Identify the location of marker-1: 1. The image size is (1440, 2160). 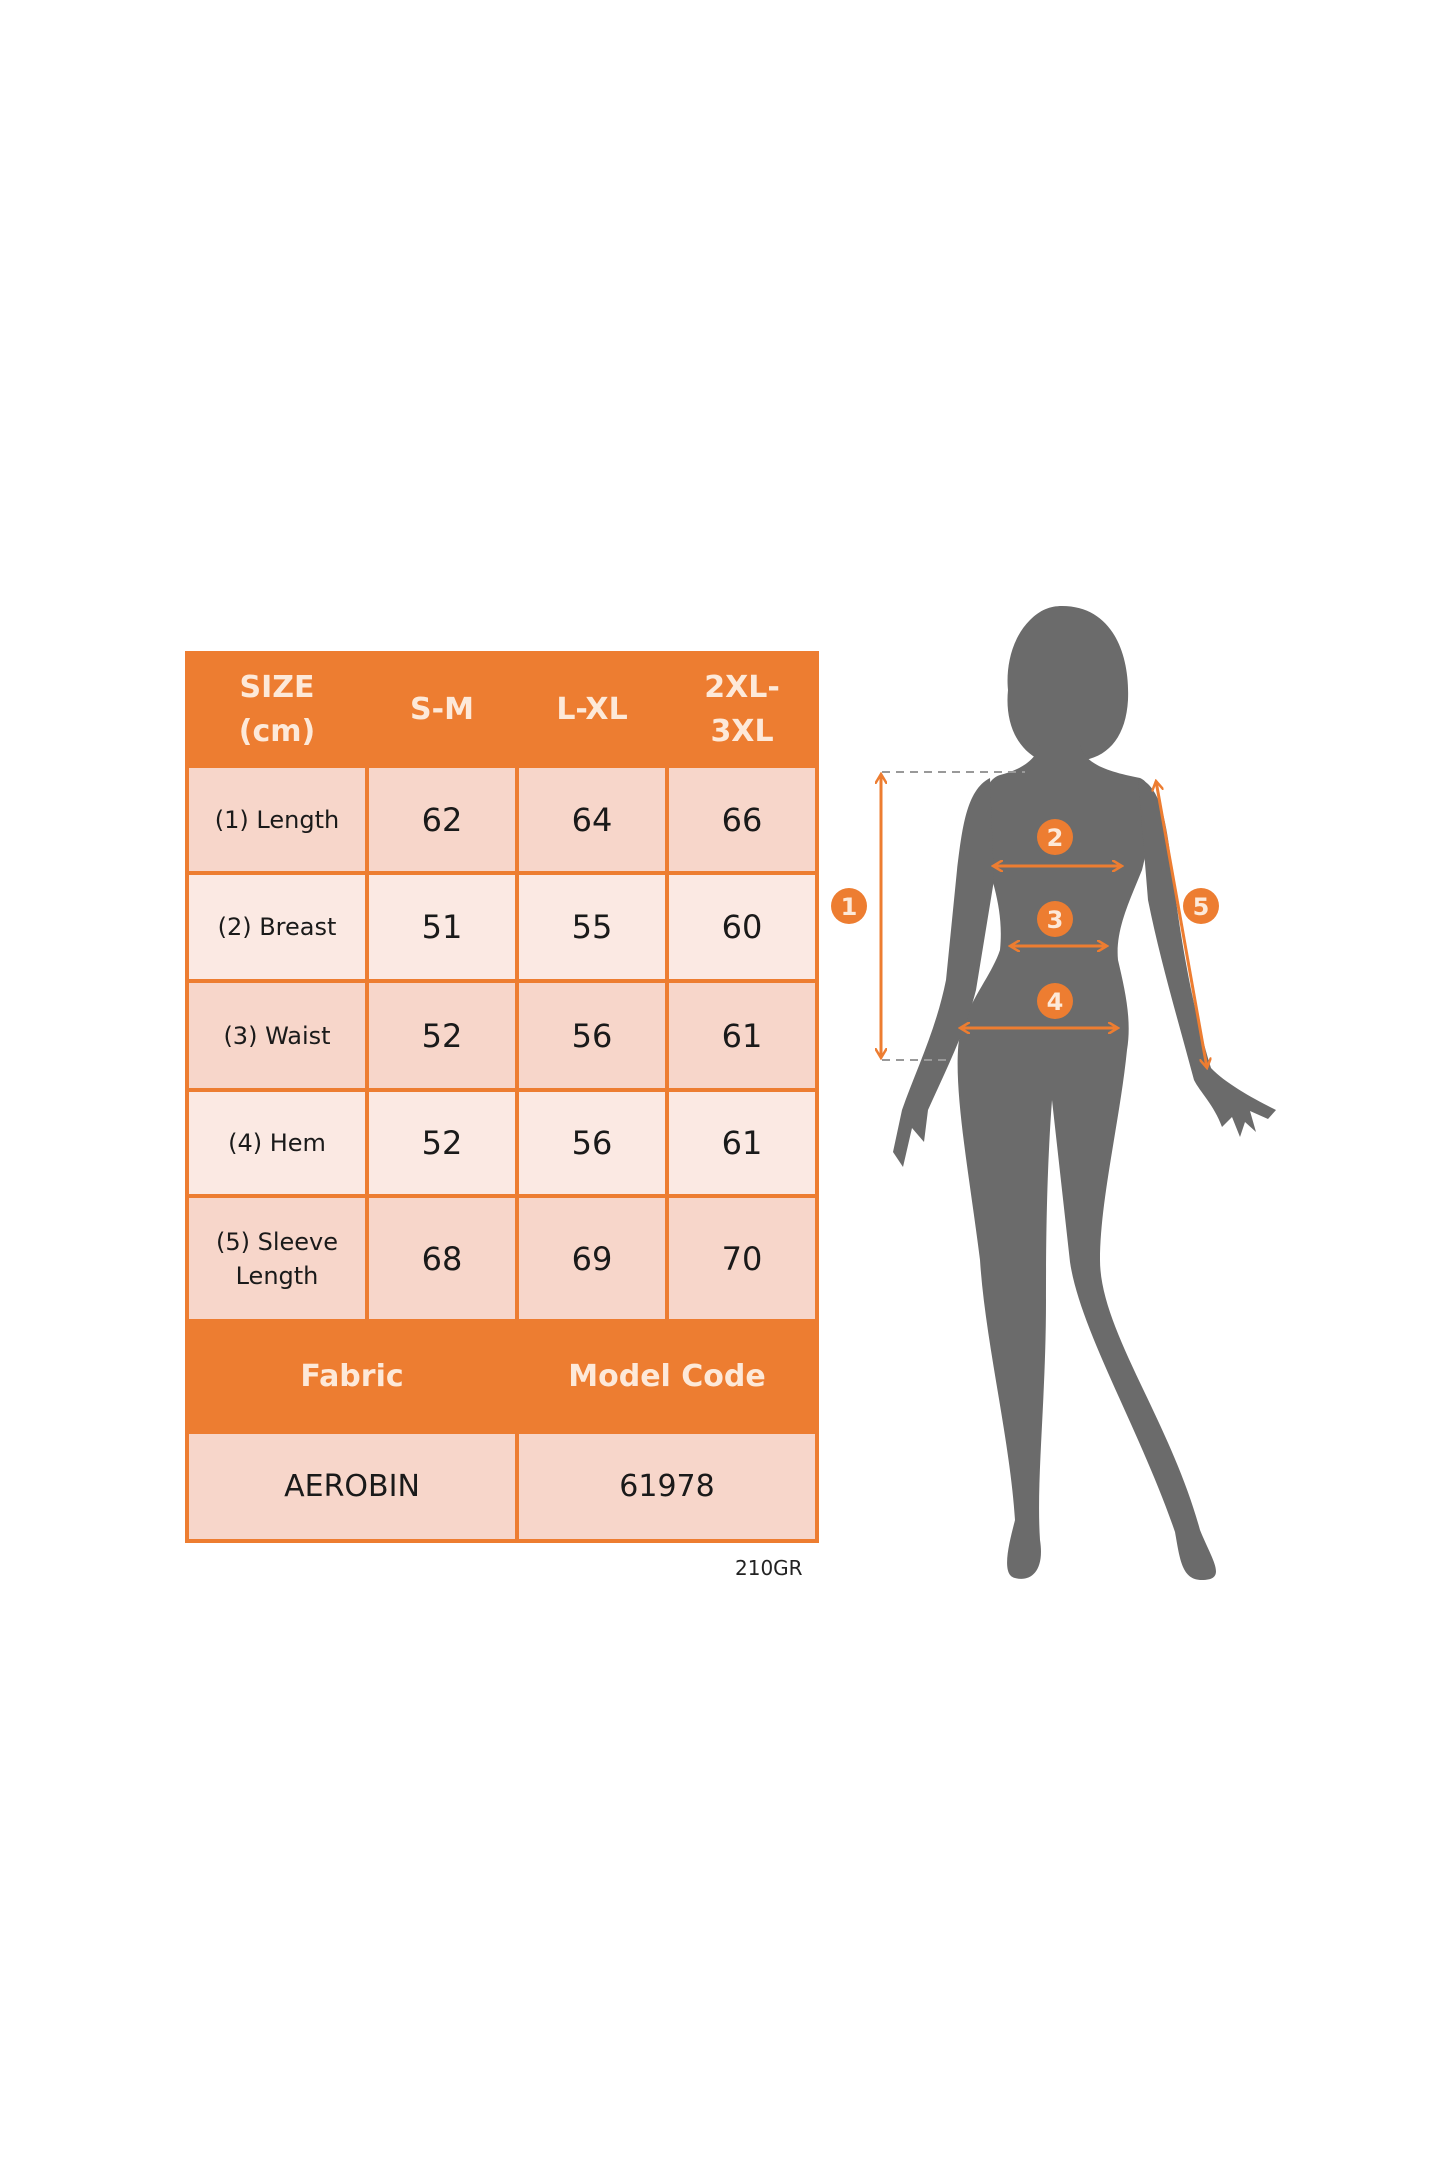
(849, 906).